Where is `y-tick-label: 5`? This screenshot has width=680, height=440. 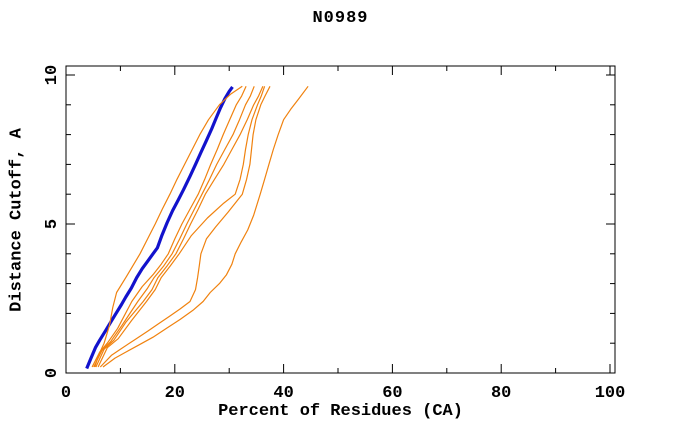 y-tick-label: 5 is located at coordinates (52, 224).